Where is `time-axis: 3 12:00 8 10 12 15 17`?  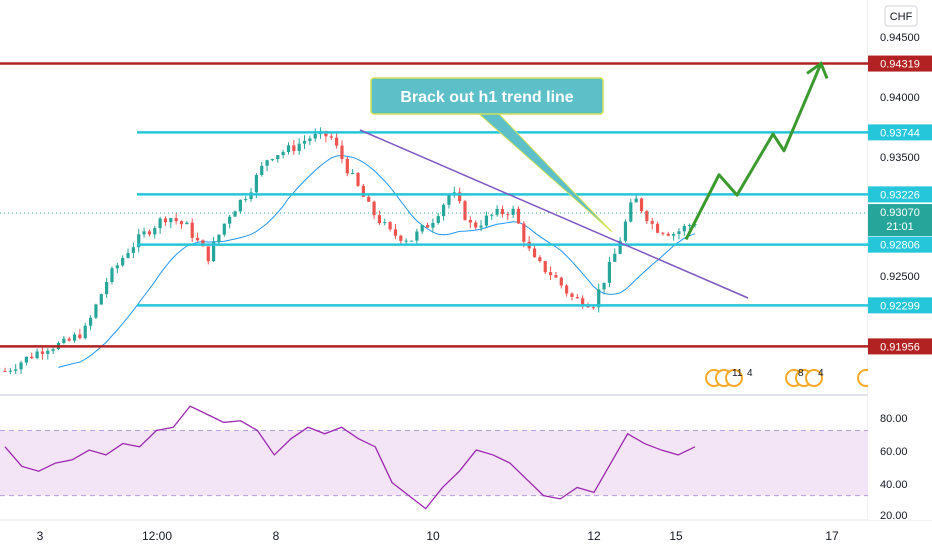 time-axis: 3 12:00 8 10 12 15 17 is located at coordinates (438, 536).